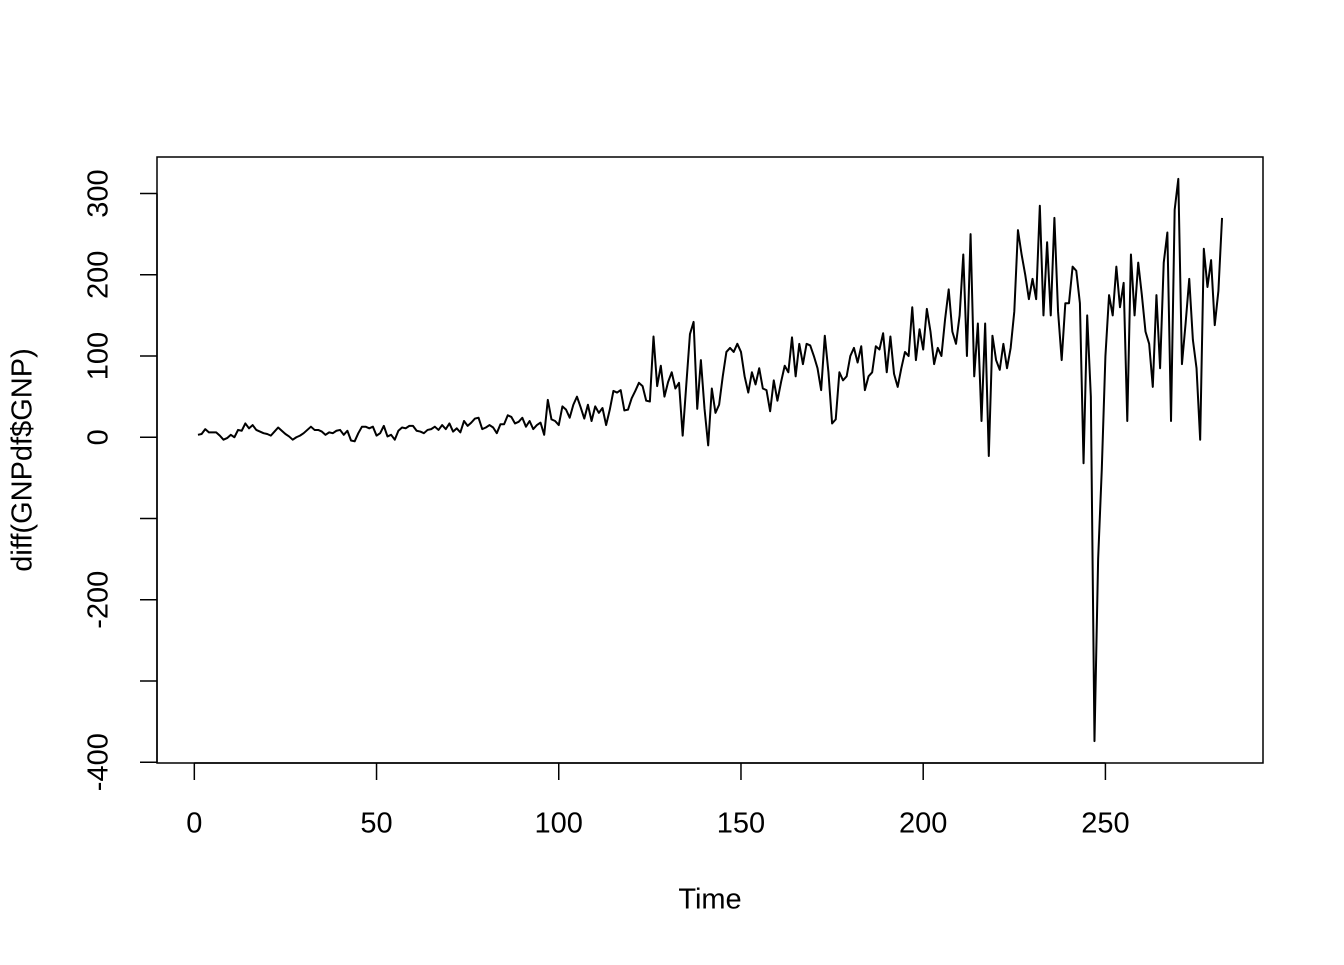 This screenshot has height=965, width=1344. Describe the element at coordinates (194, 824) in the screenshot. I see `x-tick-label: 0` at that location.